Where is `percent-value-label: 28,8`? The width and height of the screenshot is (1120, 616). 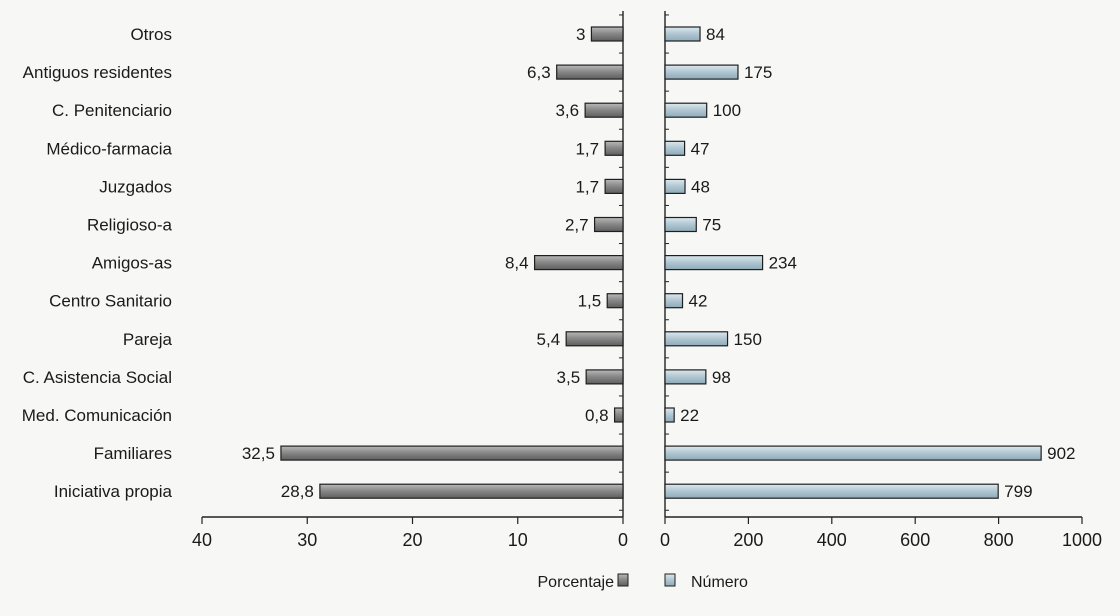
percent-value-label: 28,8 is located at coordinates (297, 491).